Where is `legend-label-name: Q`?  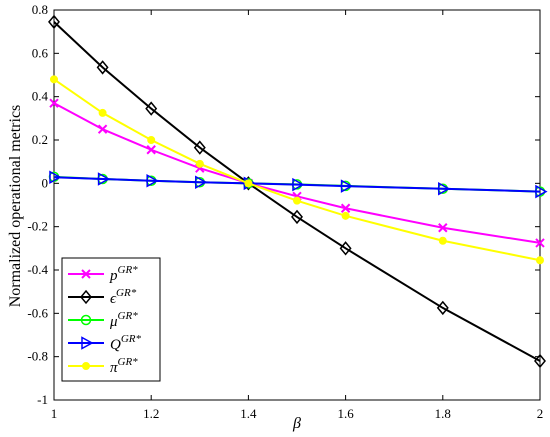
legend-label-name: Q is located at coordinates (115, 345).